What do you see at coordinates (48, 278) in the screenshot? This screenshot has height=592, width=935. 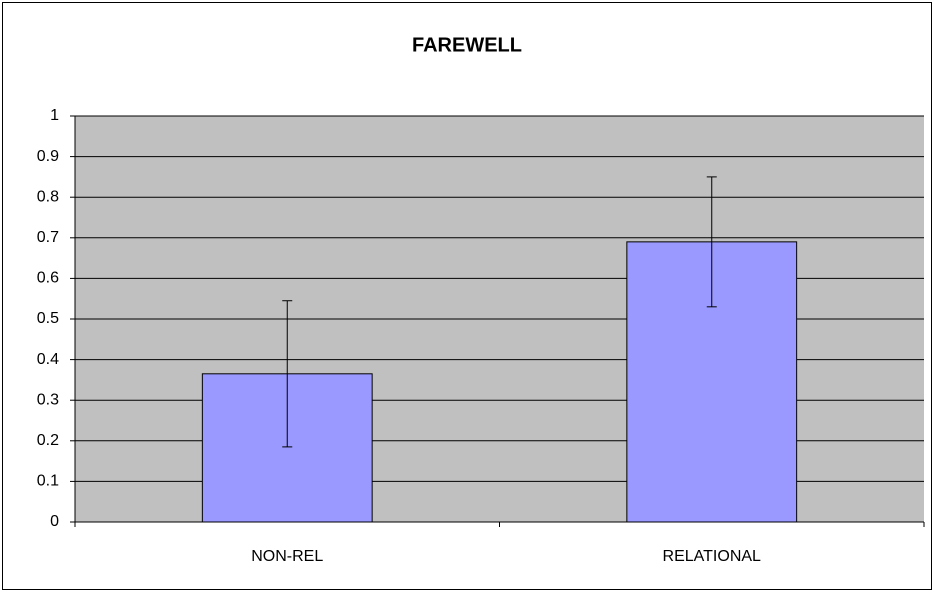 I see `y-tick-label: 0.6` at bounding box center [48, 278].